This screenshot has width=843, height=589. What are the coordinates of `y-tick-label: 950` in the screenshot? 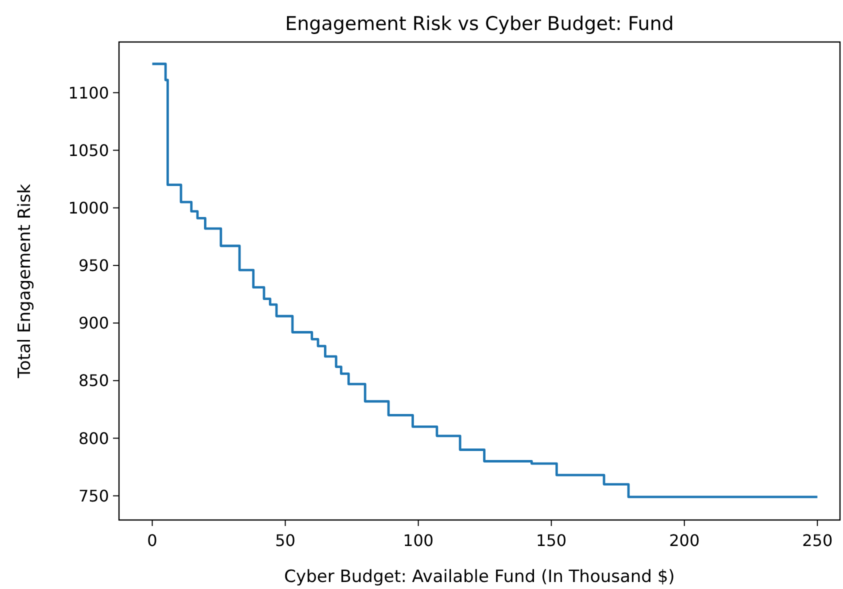 It's located at (93, 266).